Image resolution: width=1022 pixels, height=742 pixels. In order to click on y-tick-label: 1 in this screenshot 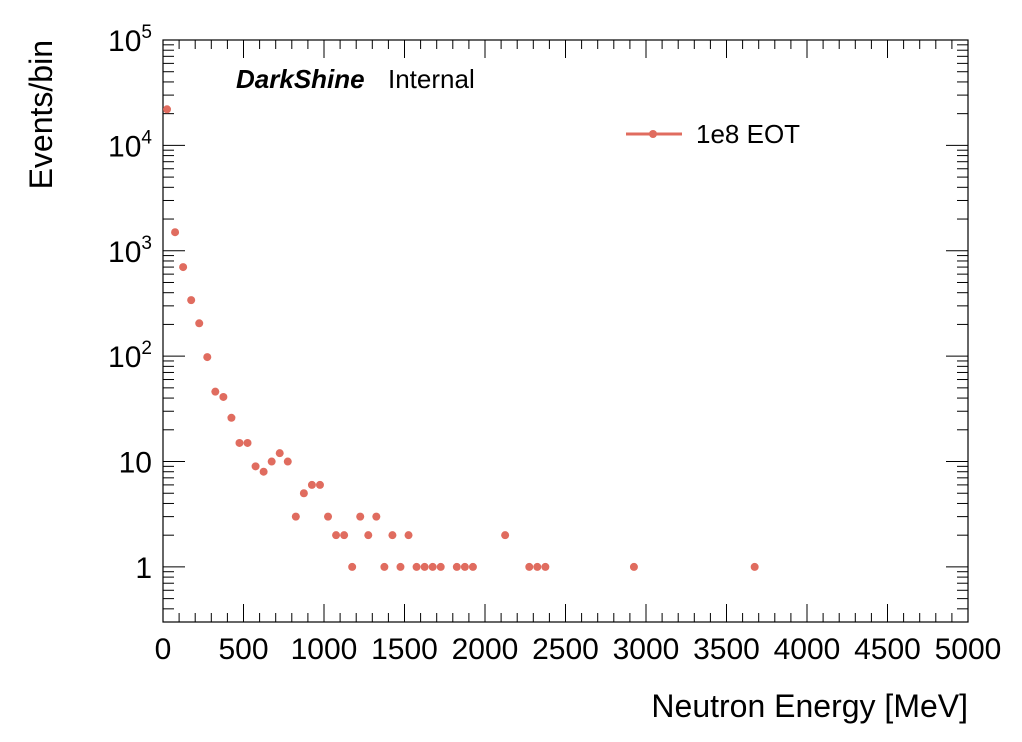, I will do `click(143, 568)`.